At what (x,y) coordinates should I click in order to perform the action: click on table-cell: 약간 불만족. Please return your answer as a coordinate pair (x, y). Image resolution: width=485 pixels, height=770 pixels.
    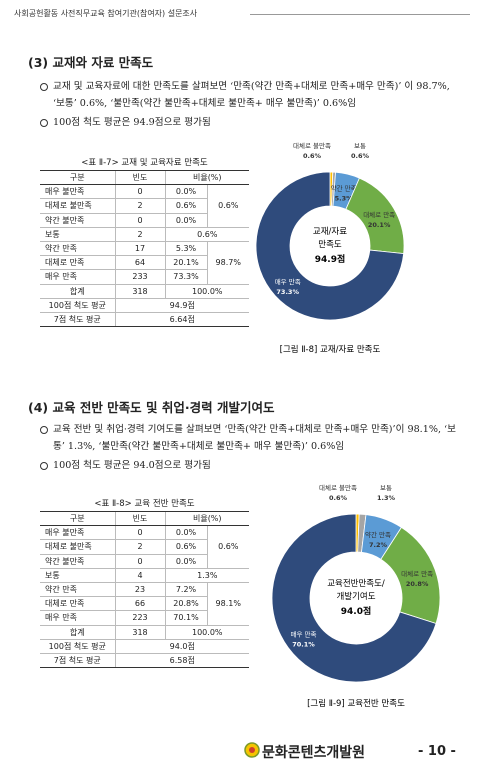
    Looking at the image, I should click on (77, 220).